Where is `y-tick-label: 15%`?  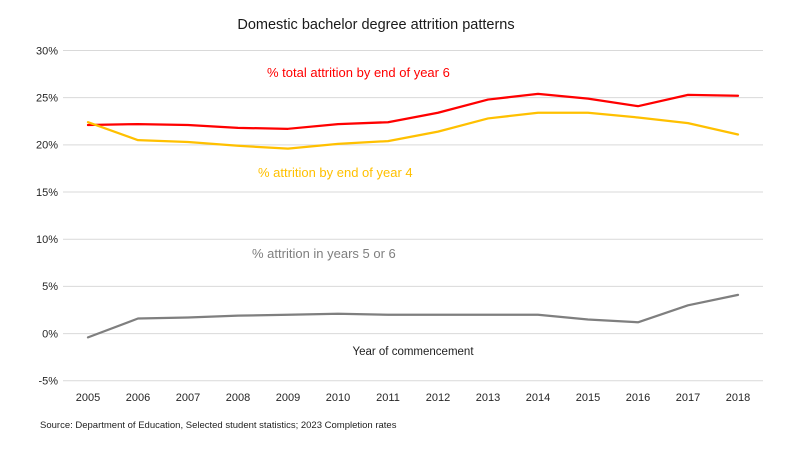 y-tick-label: 15% is located at coordinates (47, 193).